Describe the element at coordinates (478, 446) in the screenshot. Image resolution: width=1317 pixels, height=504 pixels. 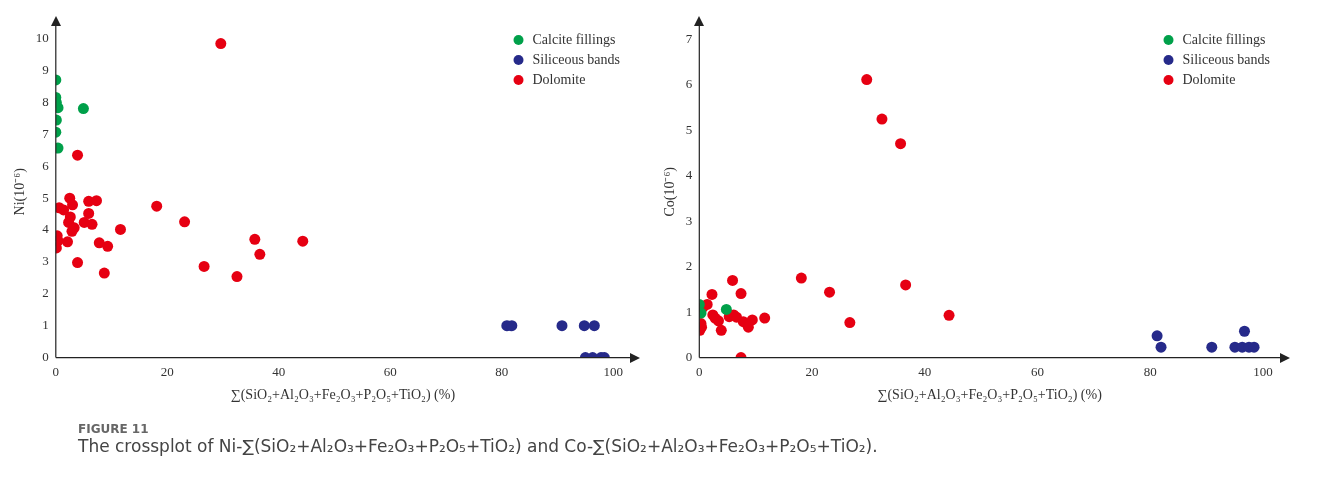
I see `text: The crossplot of Ni-∑(SiO₂+Al₂O₃+Fe₂O₃+P₂O₅+TiO₂) and Co-∑(SiO₂+Al₂O₃+Fe₂O₃+P₂O₅+TiO₂).` at that location.